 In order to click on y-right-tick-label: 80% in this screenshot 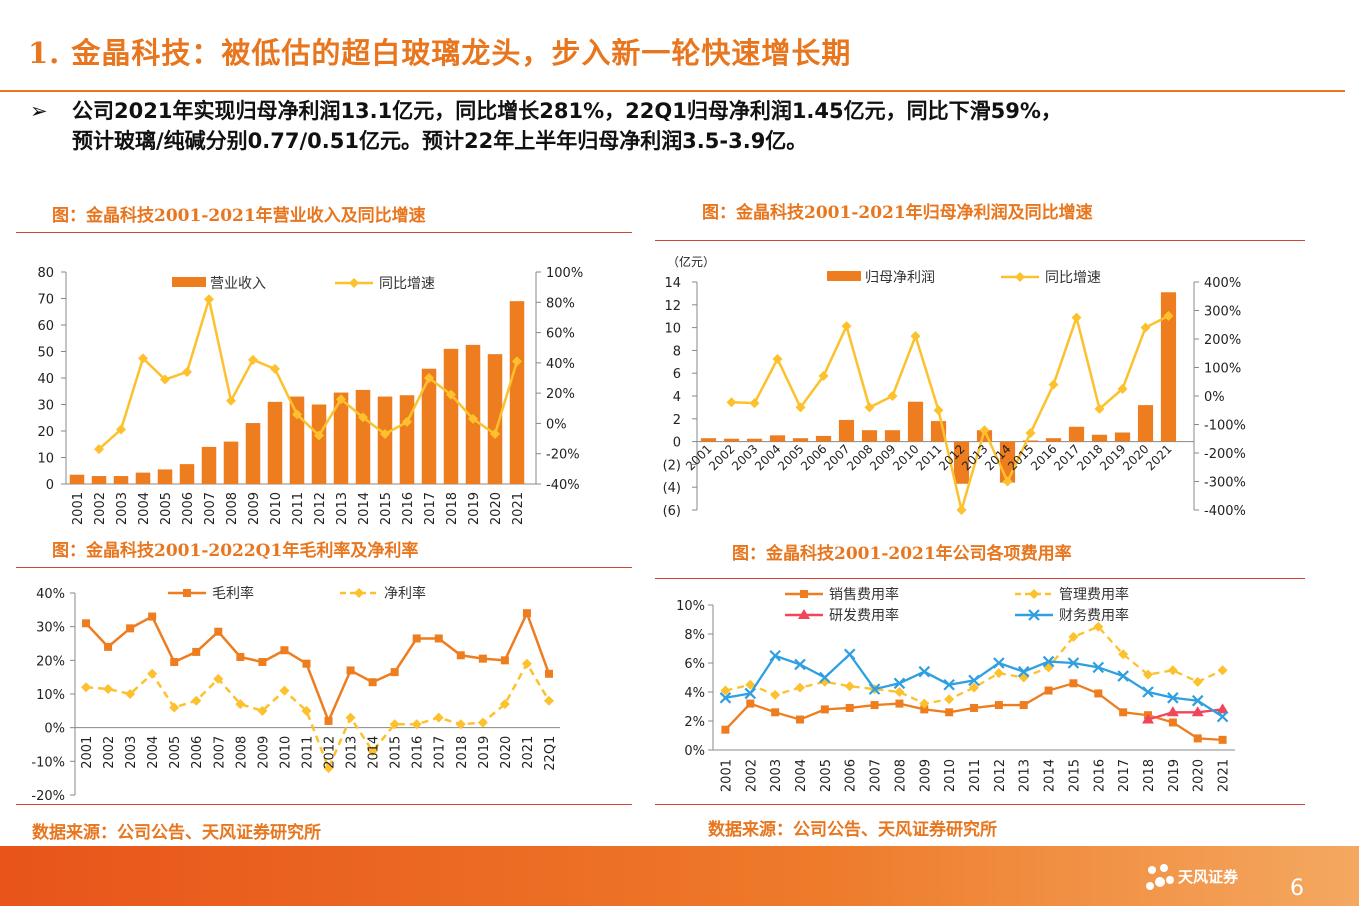, I will do `click(560, 303)`.